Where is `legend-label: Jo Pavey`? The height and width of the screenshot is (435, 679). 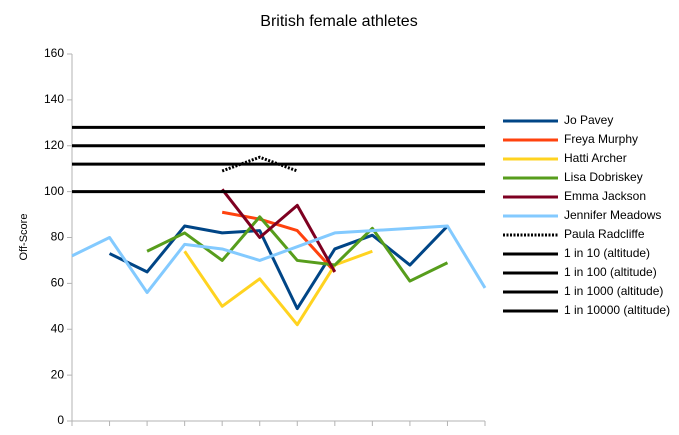 legend-label: Jo Pavey is located at coordinates (588, 120).